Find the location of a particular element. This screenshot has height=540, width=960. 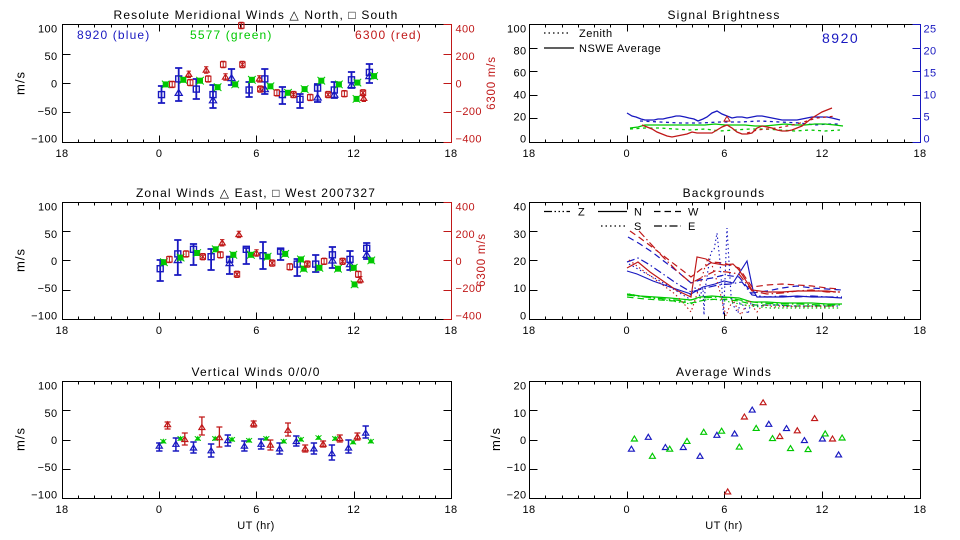

svg-text: 80 is located at coordinates (519, 52).